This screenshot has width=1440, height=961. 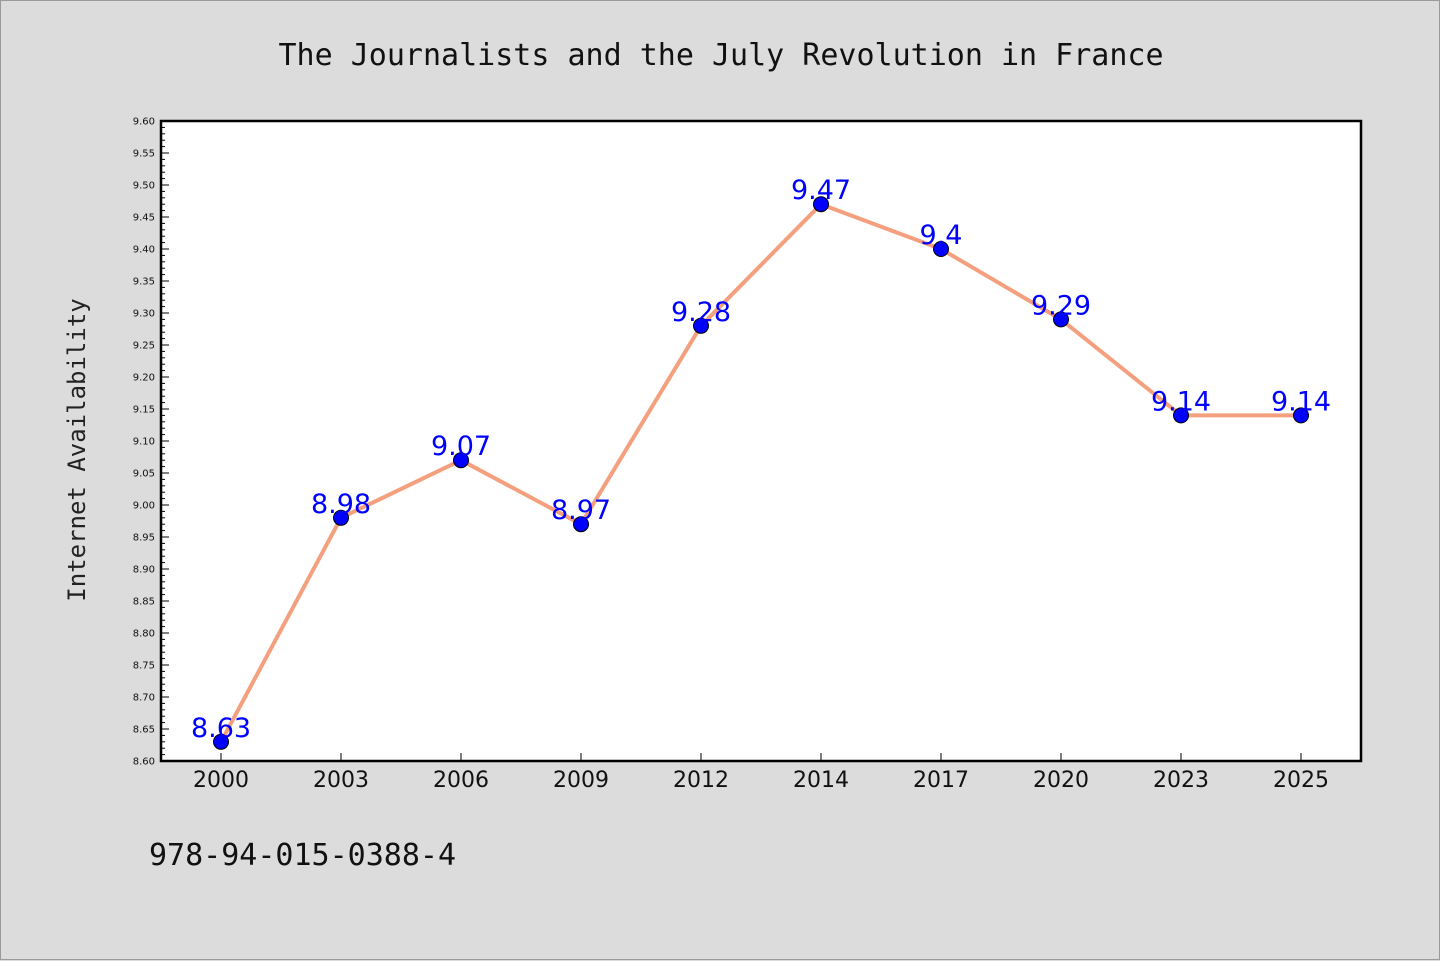 What do you see at coordinates (144, 250) in the screenshot?
I see `y-tick-label: 9.40` at bounding box center [144, 250].